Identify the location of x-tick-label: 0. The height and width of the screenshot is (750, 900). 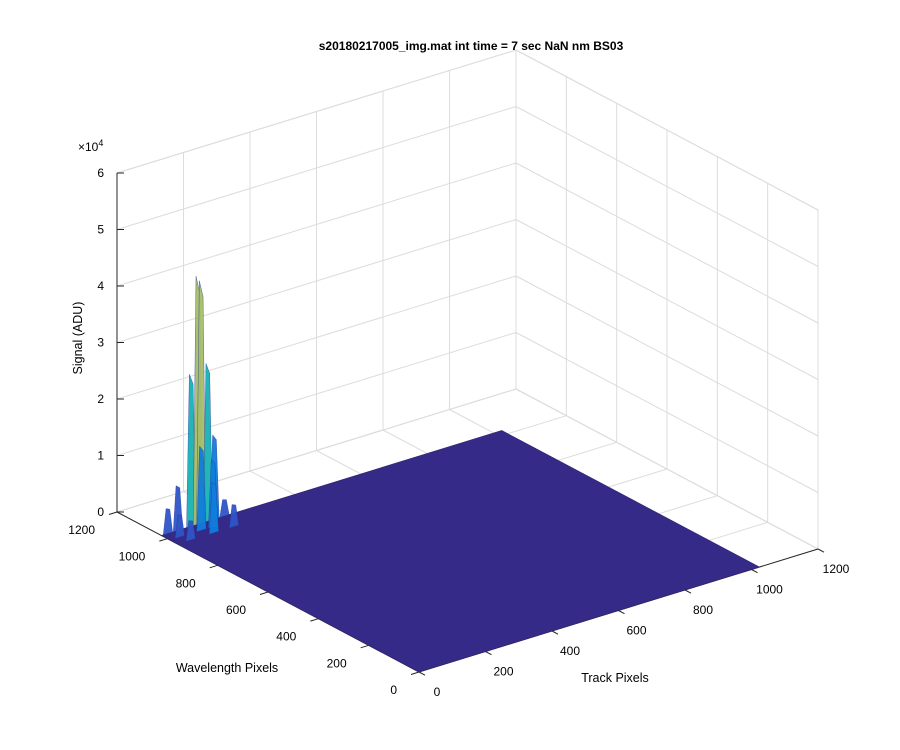
(437, 692).